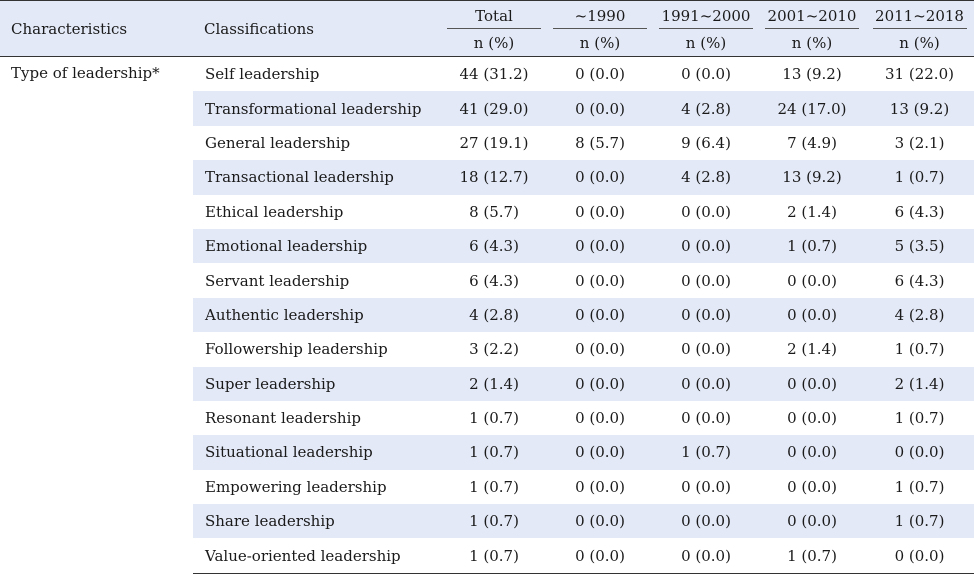 This screenshot has height=575, width=974. I want to click on cell-total: 41 (29.0), so click(494, 108).